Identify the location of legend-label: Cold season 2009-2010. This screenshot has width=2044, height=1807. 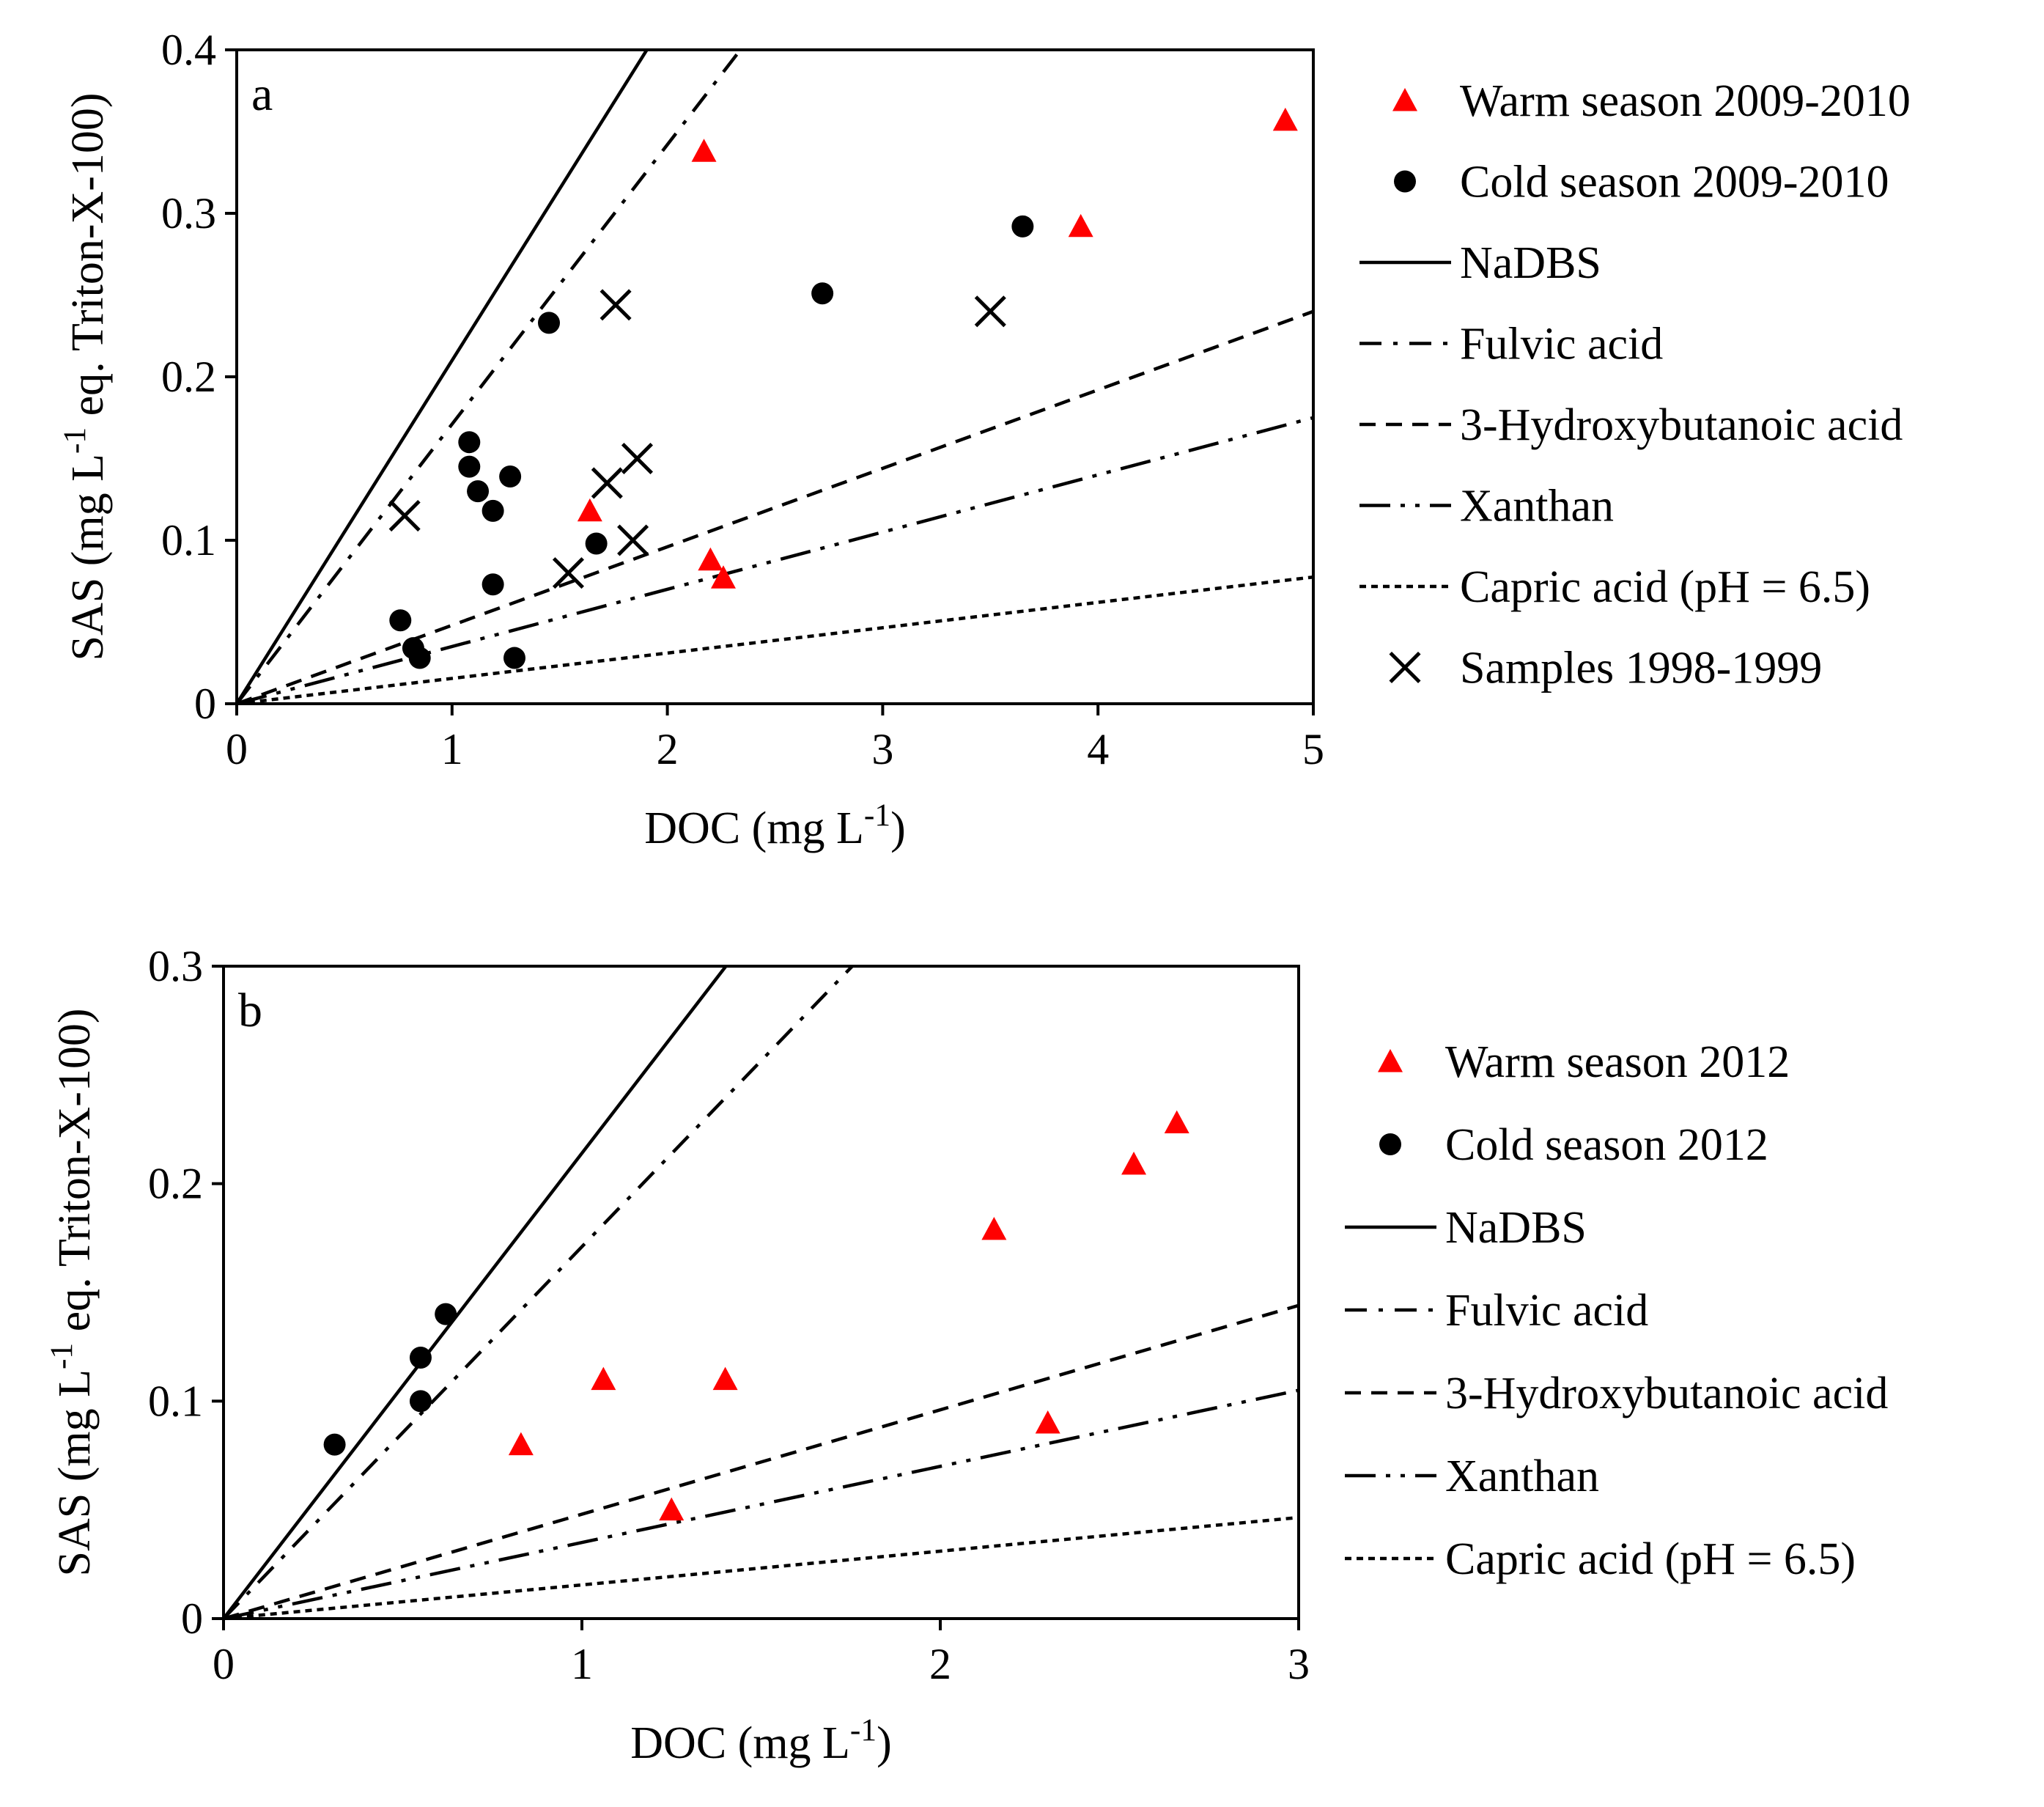
(1675, 182).